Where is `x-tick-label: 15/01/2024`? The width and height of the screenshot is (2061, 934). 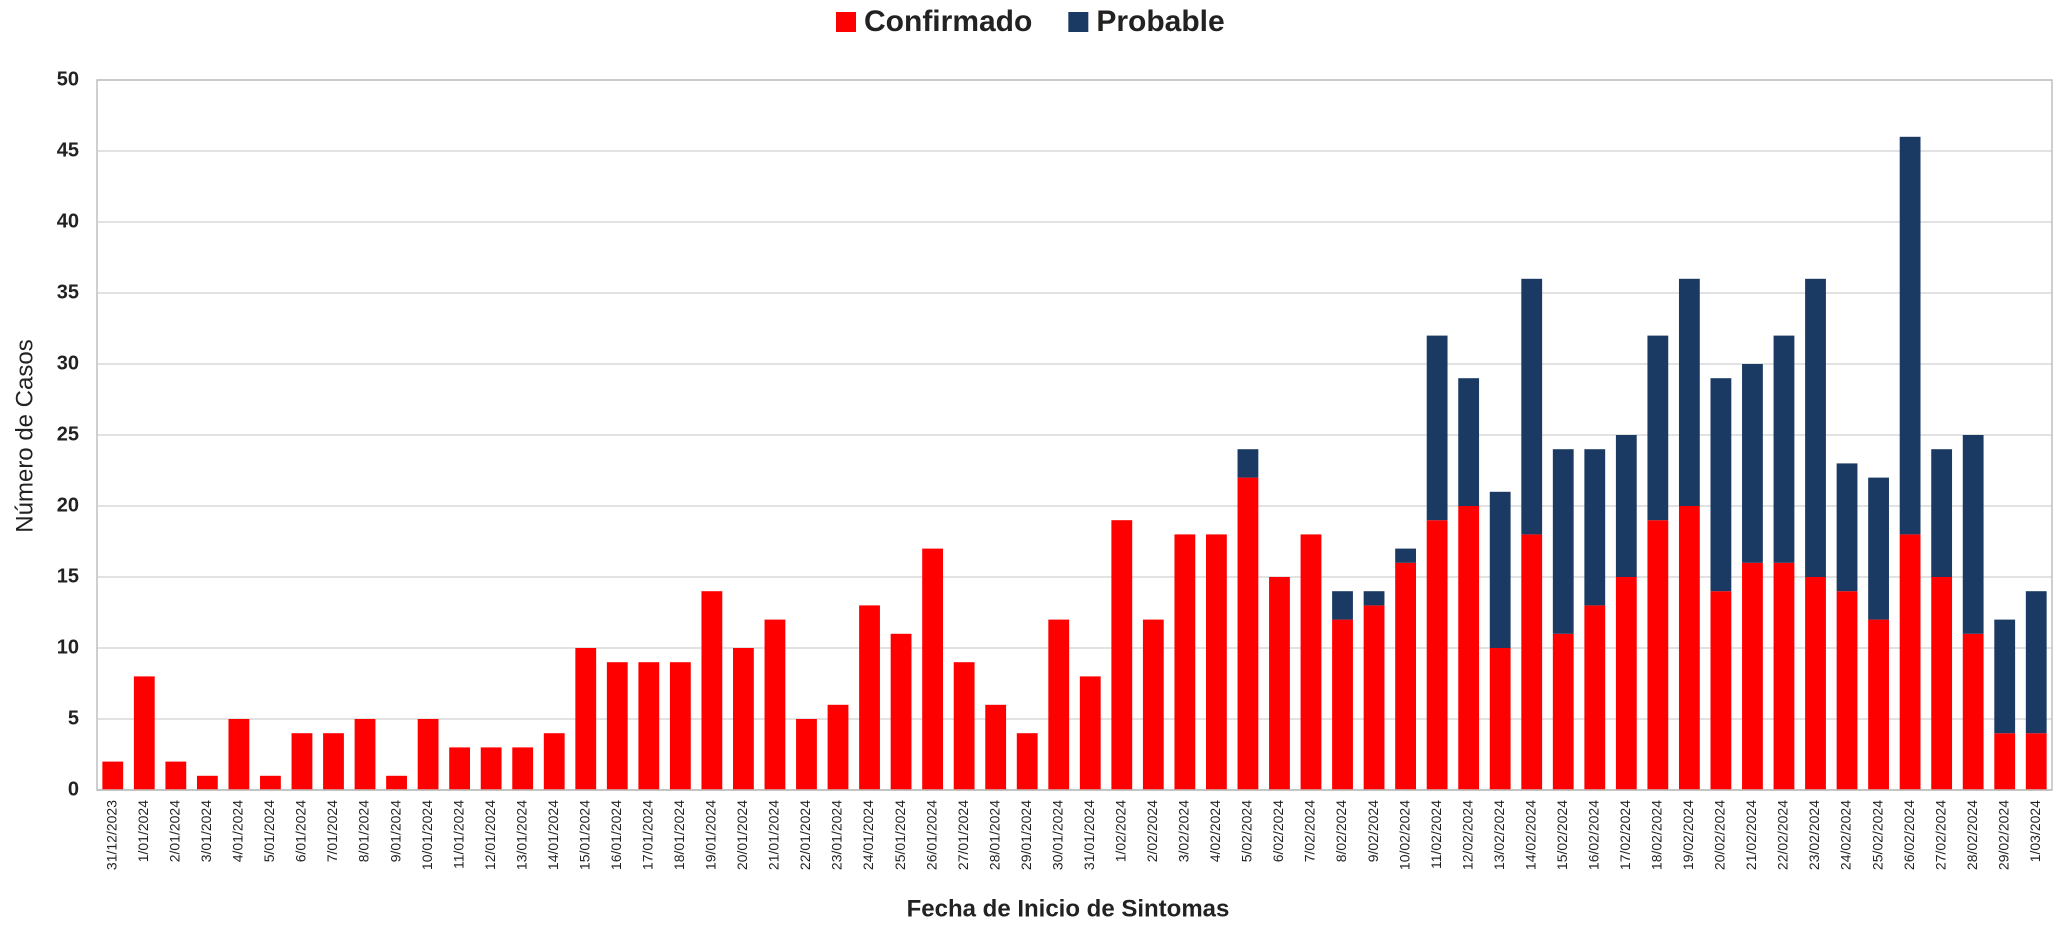 x-tick-label: 15/01/2024 is located at coordinates (584, 835).